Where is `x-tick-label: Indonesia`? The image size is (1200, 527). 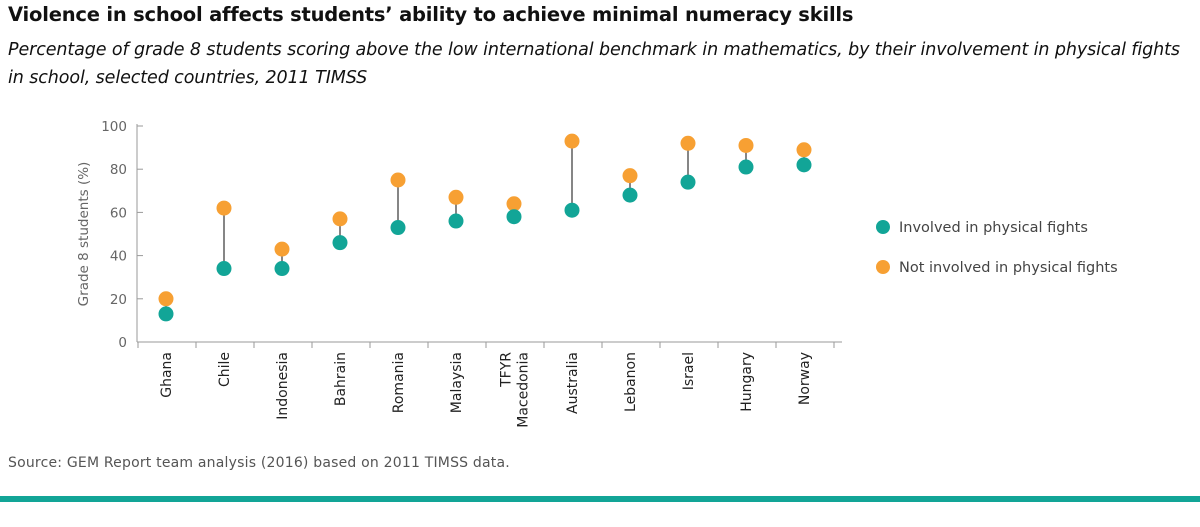
x-tick-label: Indonesia is located at coordinates (283, 386).